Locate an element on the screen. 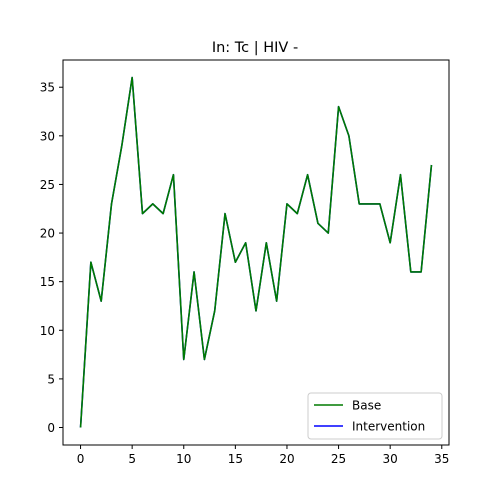  y-tick-label: 30 is located at coordinates (47, 136).